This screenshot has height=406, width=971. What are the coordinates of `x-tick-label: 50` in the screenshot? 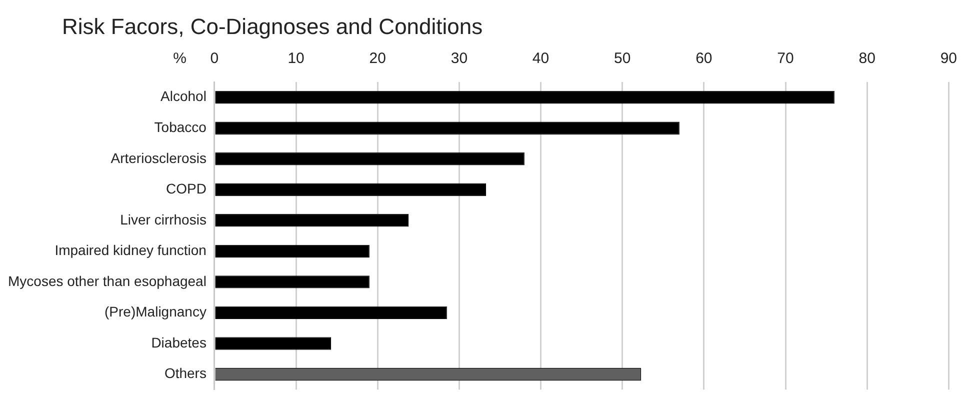 It's located at (622, 59).